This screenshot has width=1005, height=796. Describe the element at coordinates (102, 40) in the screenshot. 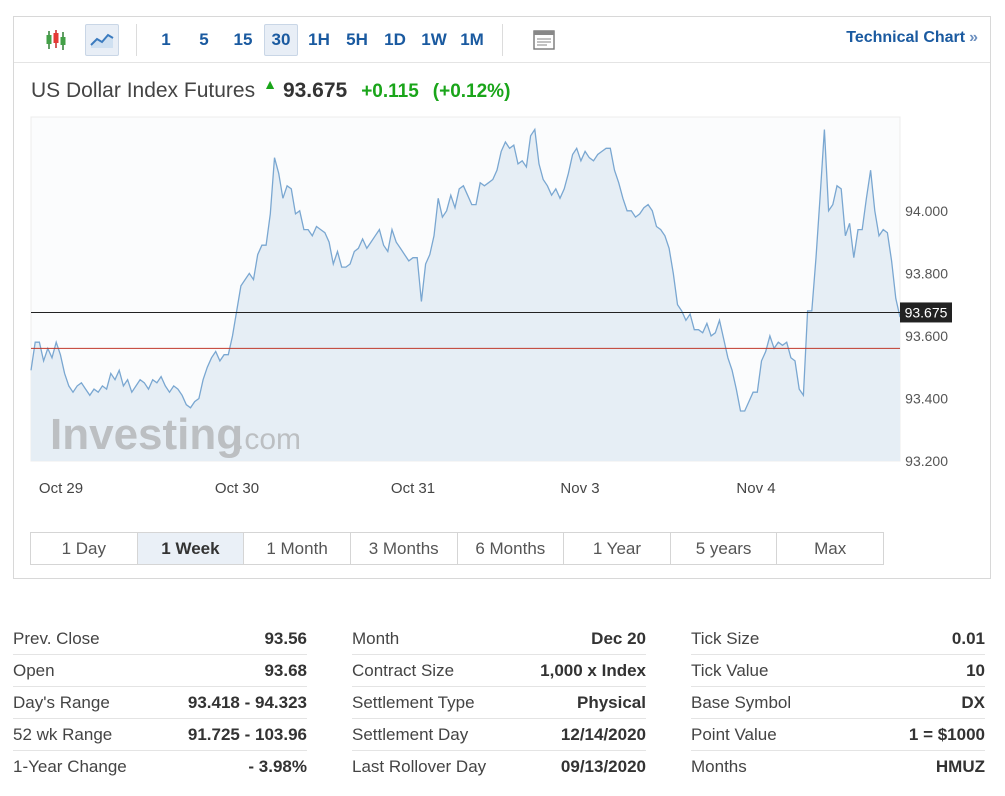

I see `line-chart-icon` at that location.